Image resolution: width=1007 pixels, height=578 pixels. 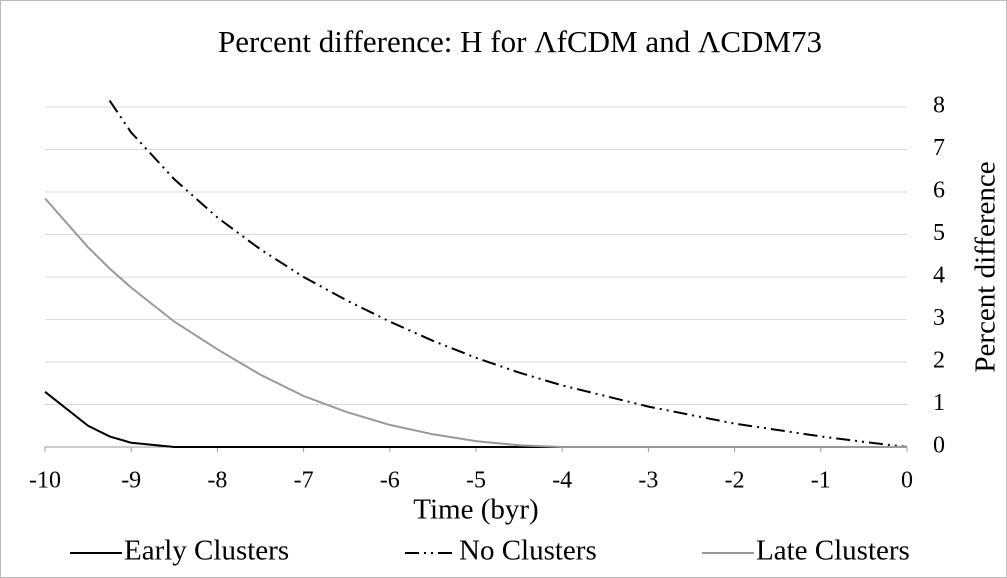 What do you see at coordinates (939, 361) in the screenshot?
I see `y-tick-label: 2` at bounding box center [939, 361].